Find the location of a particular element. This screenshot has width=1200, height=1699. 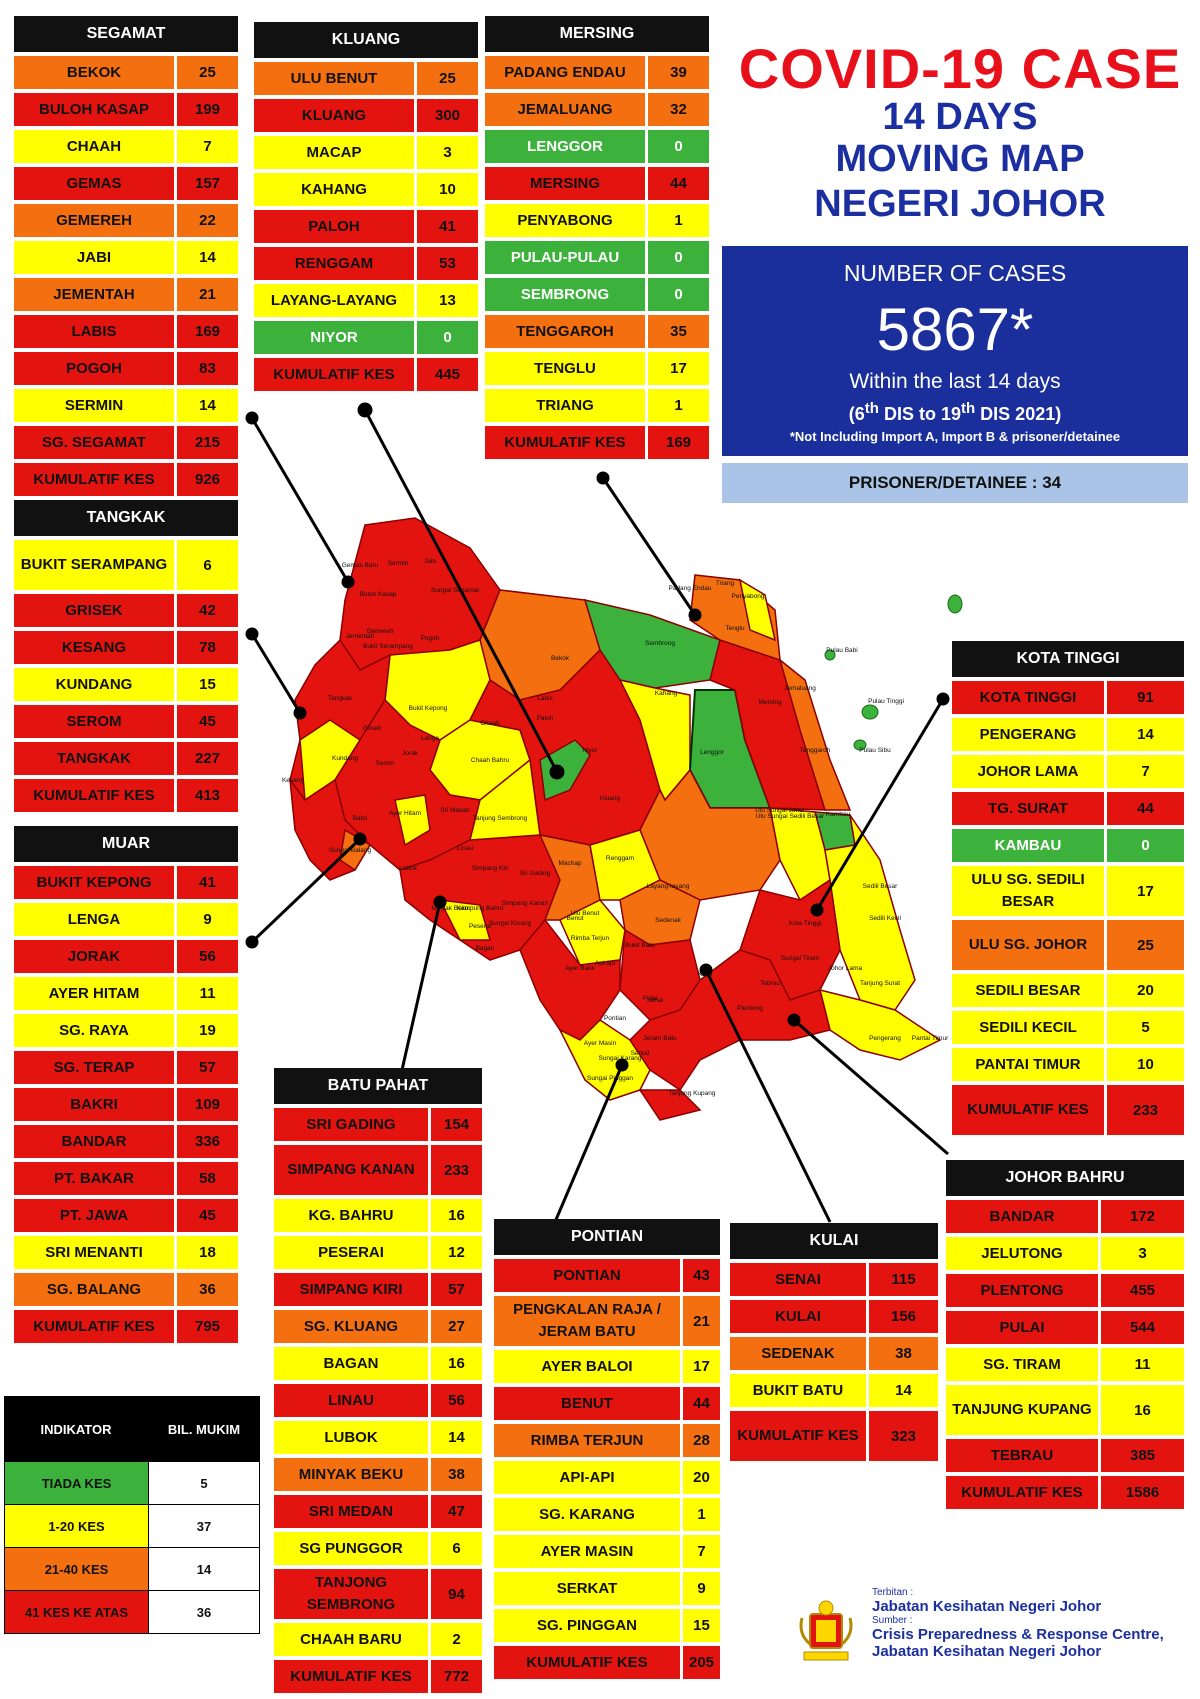

region-muar-east is located at coordinates (407, 784).